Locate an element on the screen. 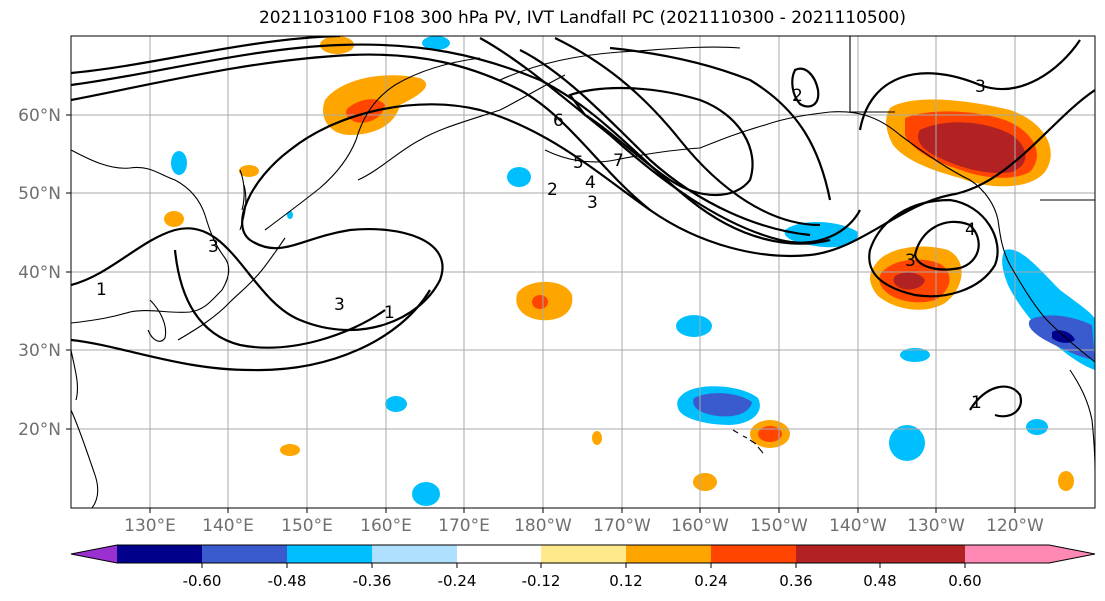 The image size is (1105, 601). lat-label: 50°N is located at coordinates (39, 194).